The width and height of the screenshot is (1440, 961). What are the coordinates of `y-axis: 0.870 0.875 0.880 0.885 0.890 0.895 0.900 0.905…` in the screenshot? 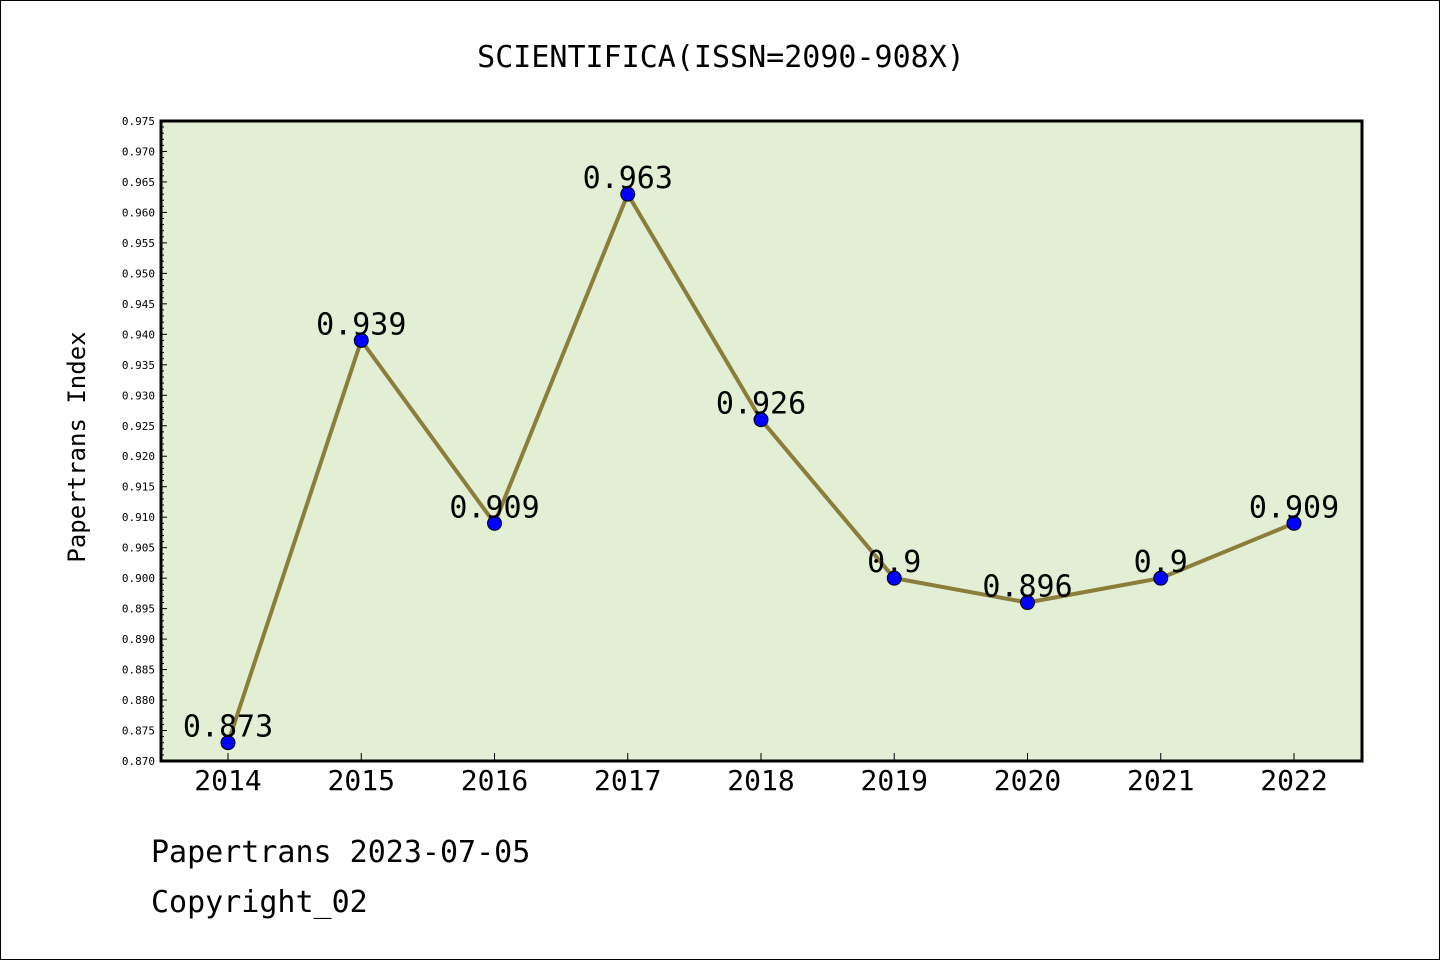 It's located at (144, 441).